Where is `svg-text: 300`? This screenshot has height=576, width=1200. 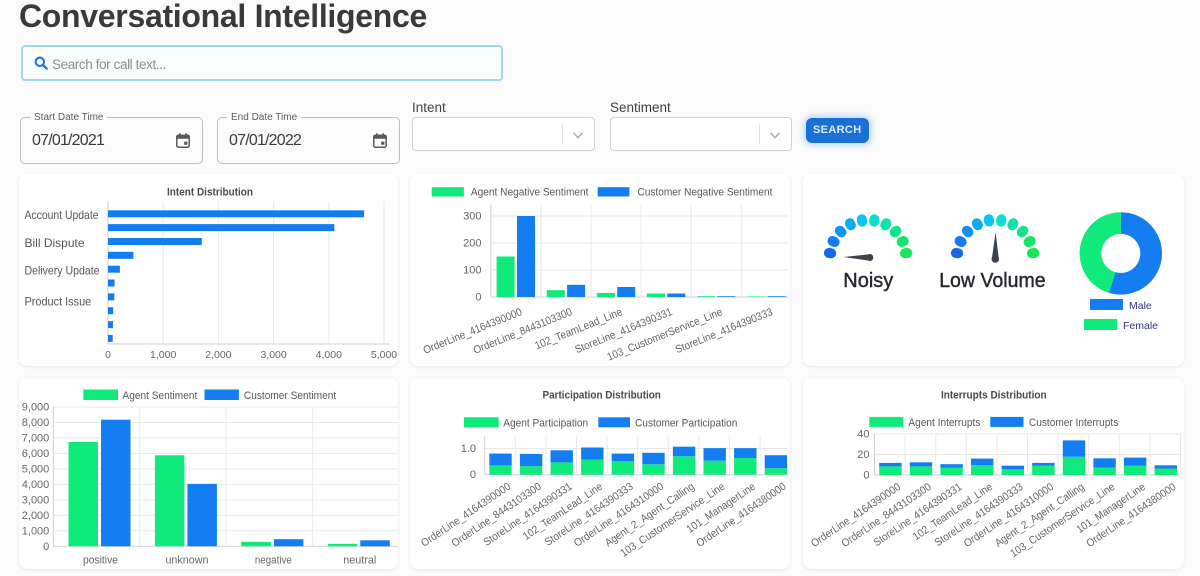
svg-text: 300 is located at coordinates (472, 217).